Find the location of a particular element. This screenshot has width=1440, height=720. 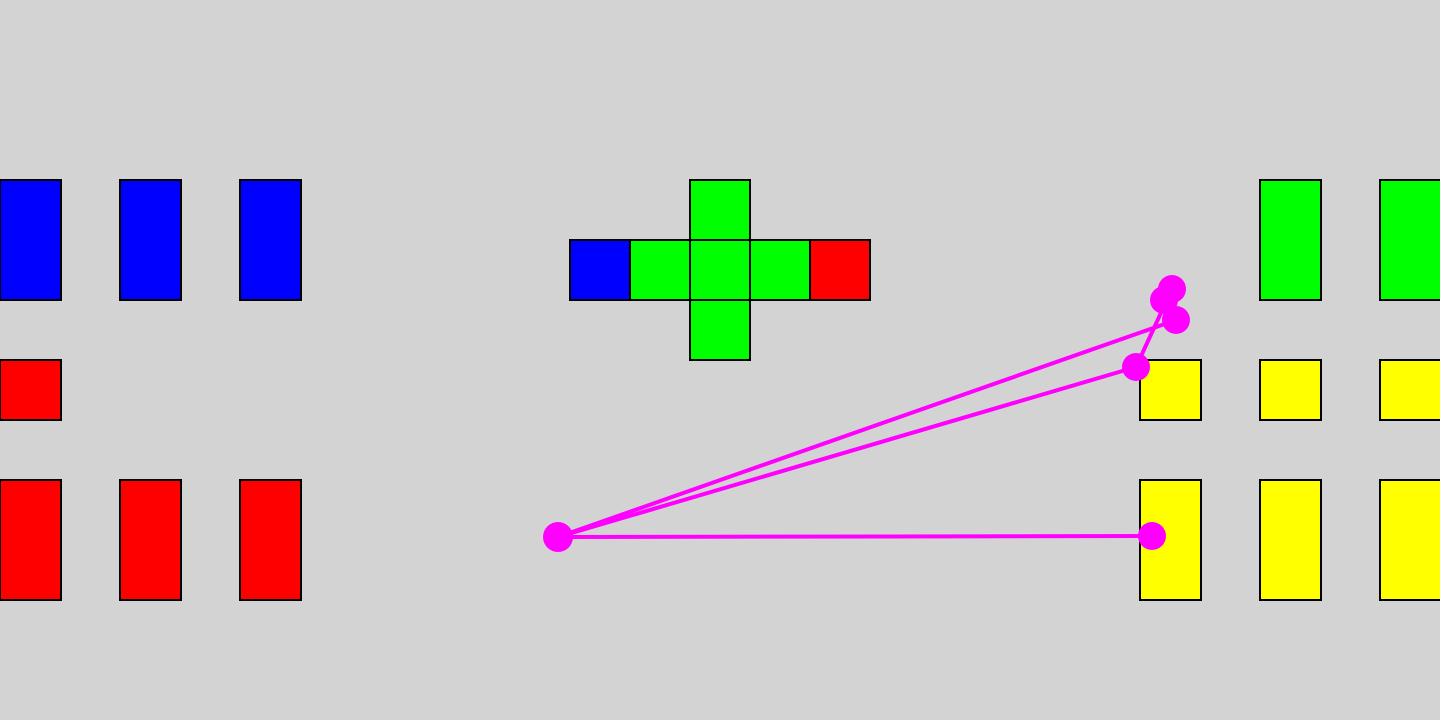

cross-right-end-red is located at coordinates (840, 270).